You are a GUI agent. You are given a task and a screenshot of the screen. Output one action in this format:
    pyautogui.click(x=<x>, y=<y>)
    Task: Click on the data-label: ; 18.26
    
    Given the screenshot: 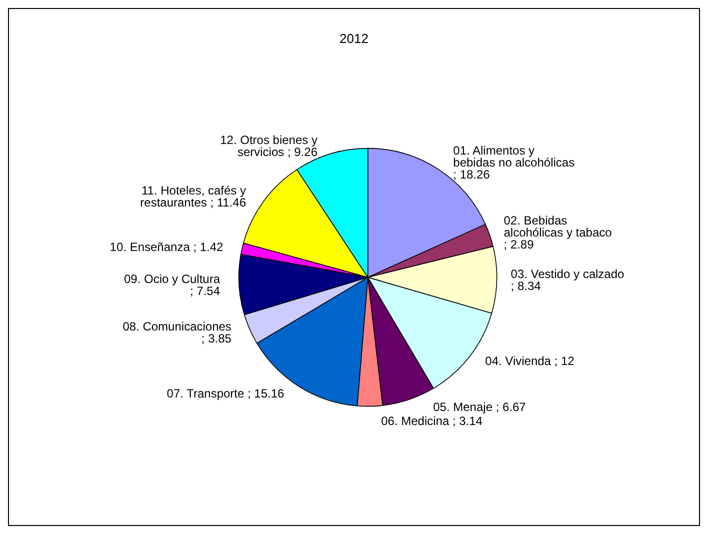 What is the action you would take?
    pyautogui.click(x=471, y=174)
    